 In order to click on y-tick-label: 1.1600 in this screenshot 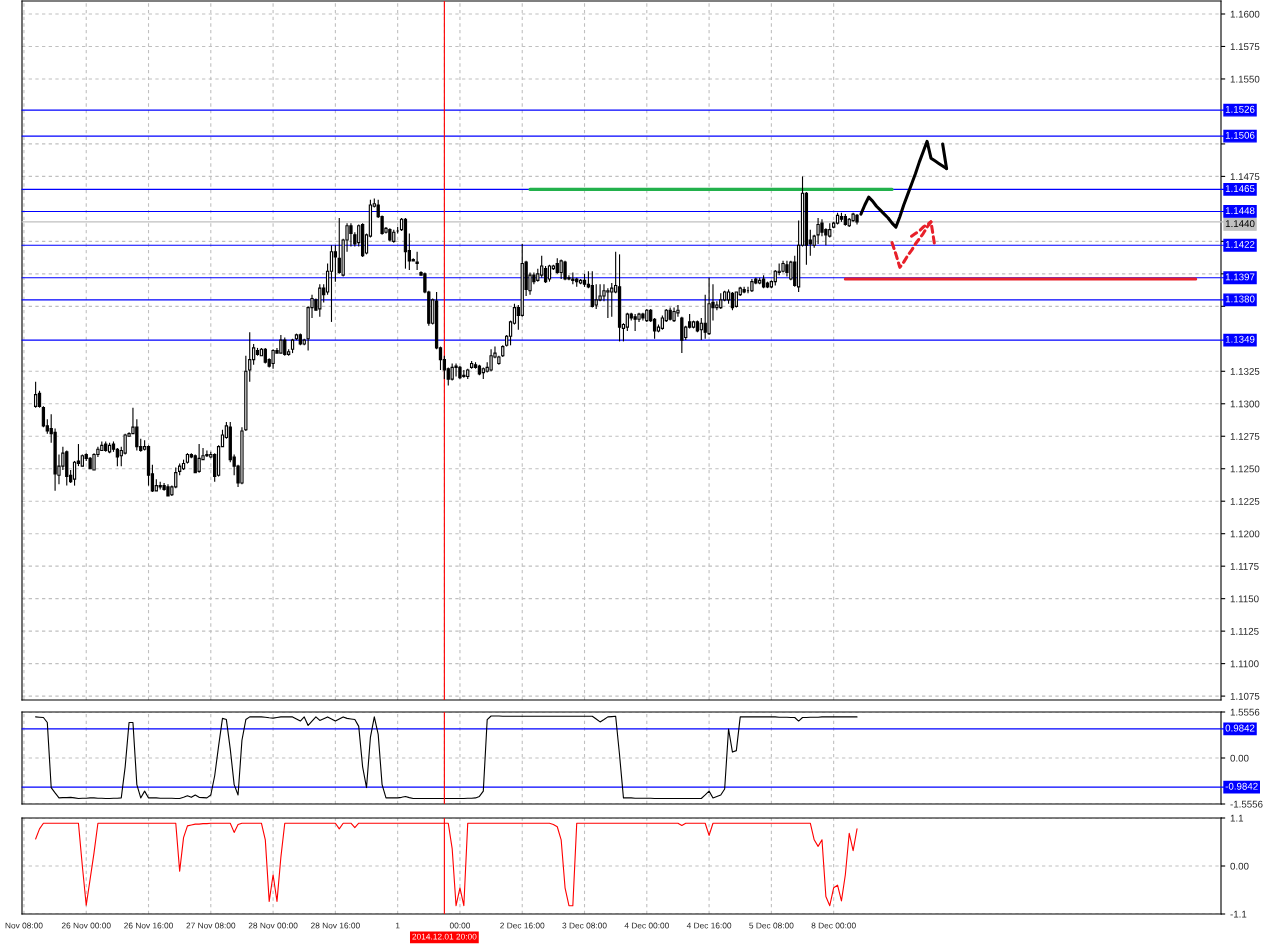, I will do `click(1245, 14)`.